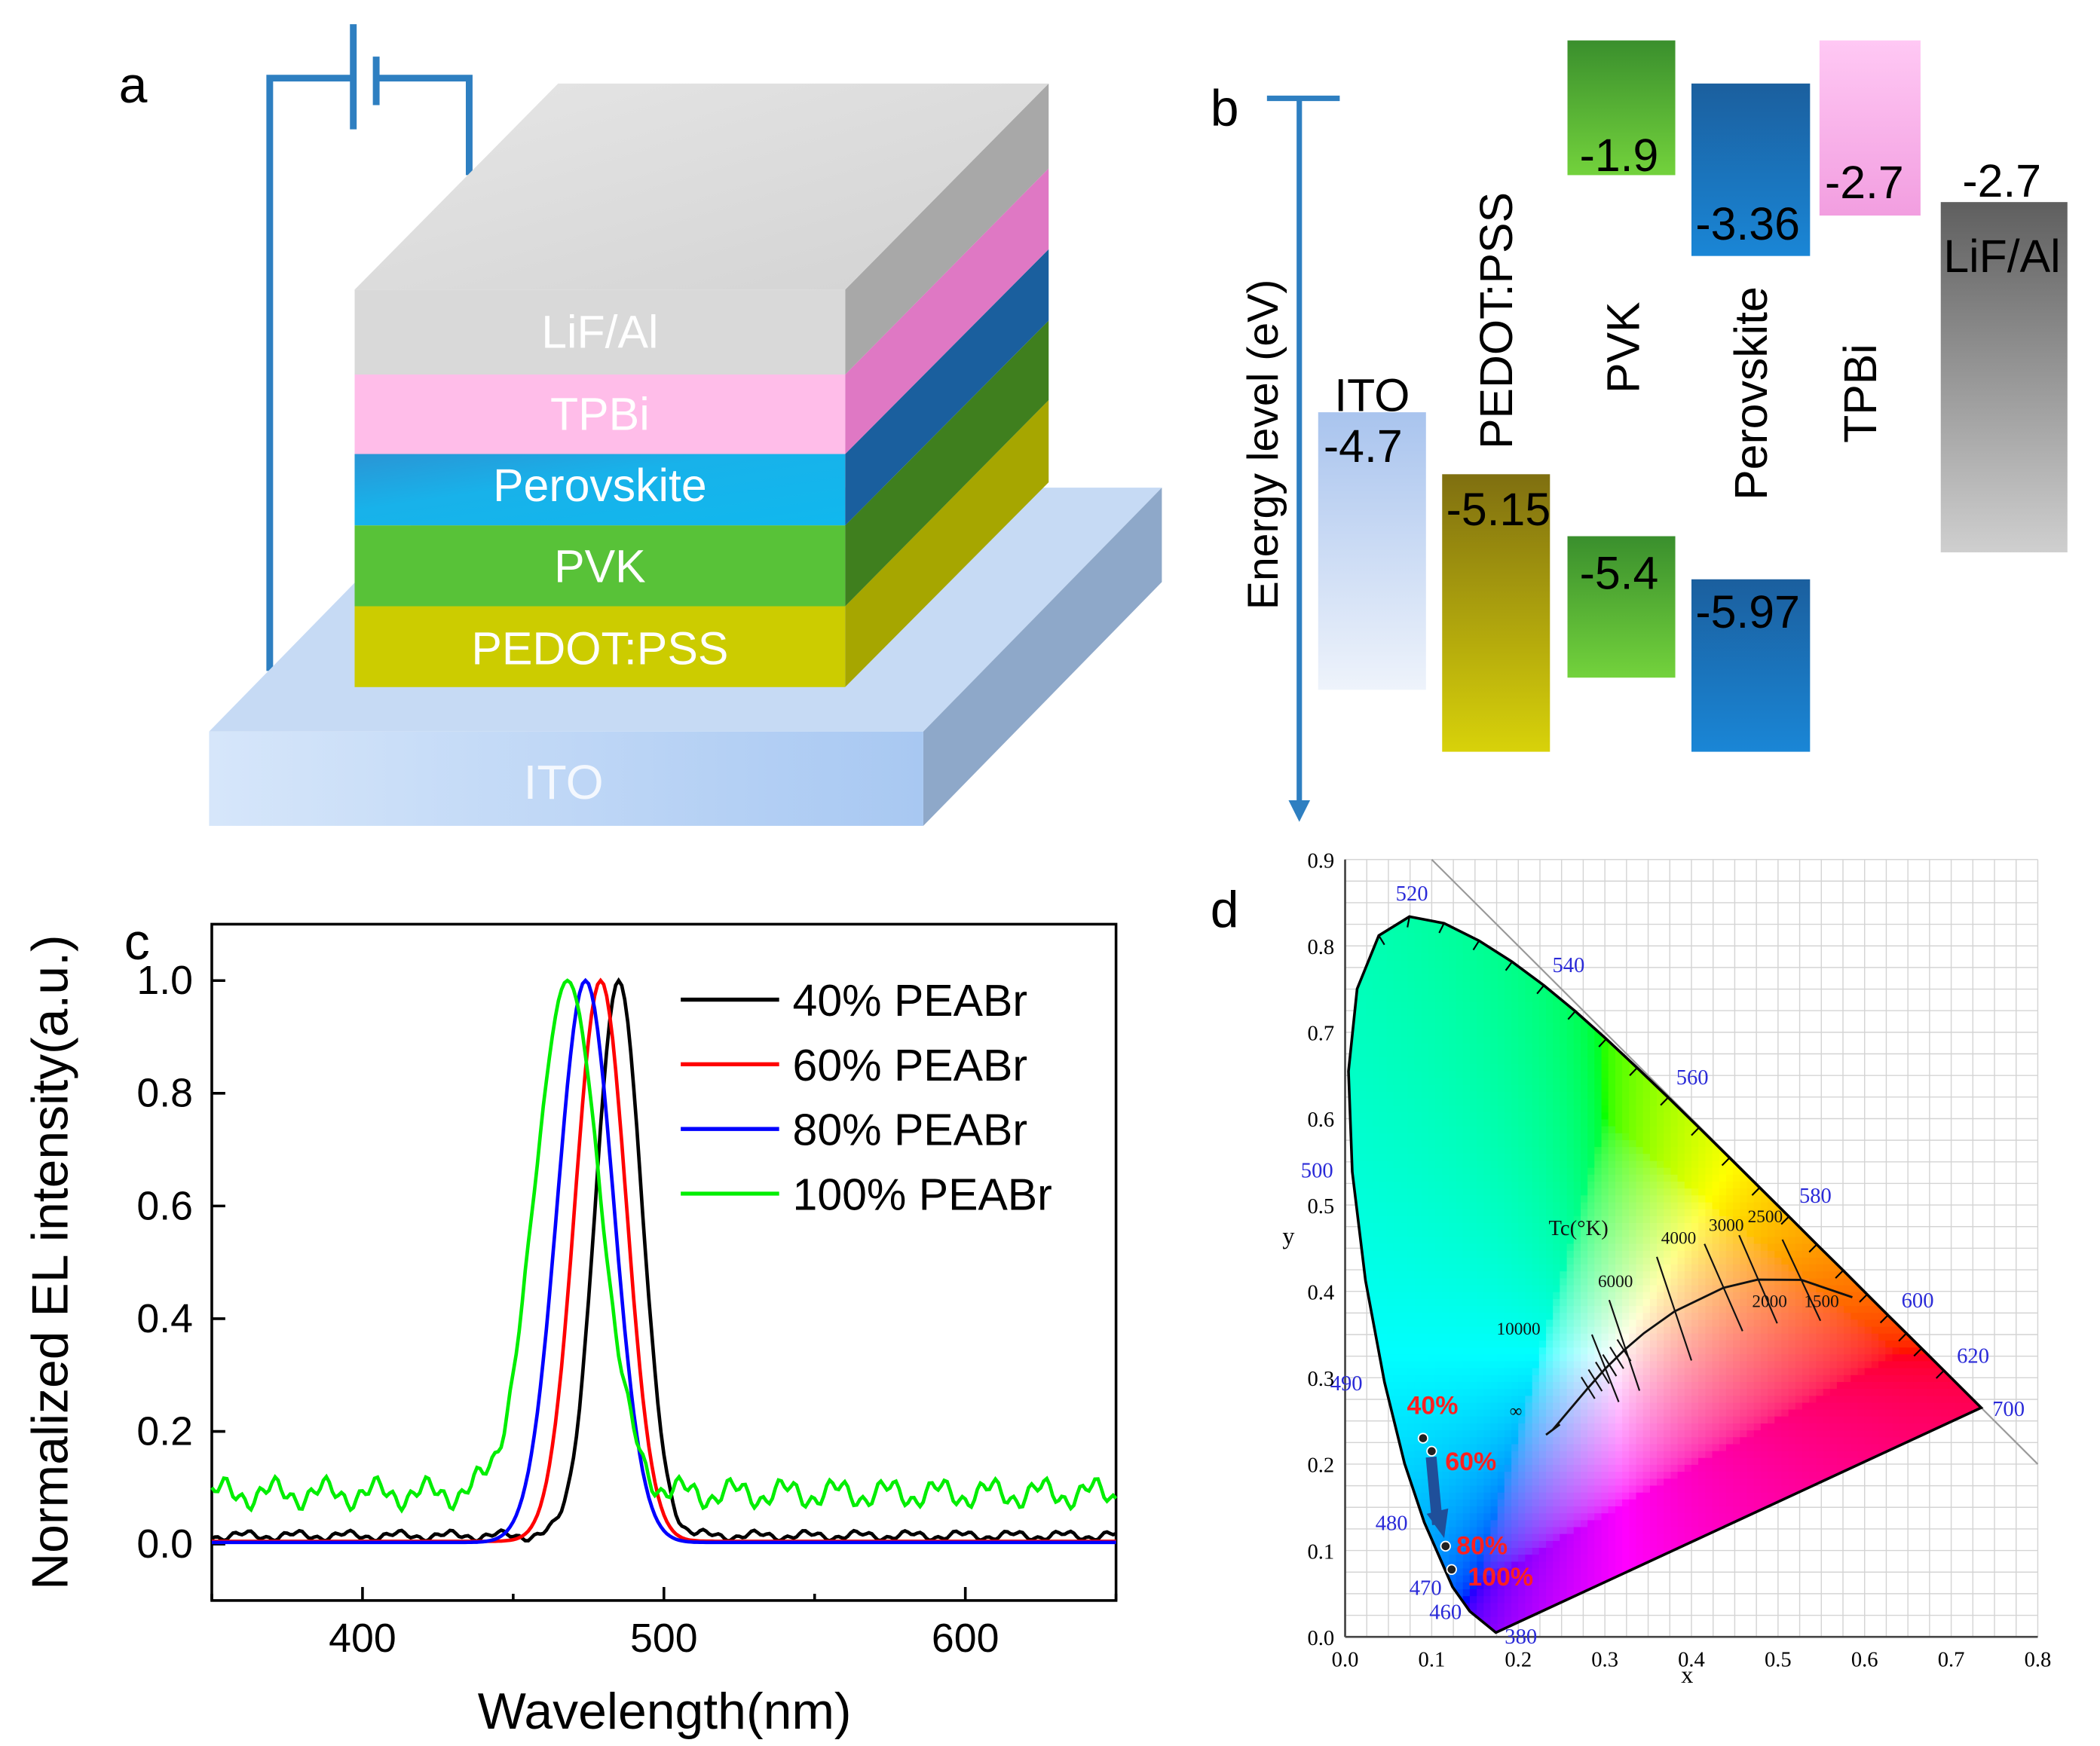  Describe the element at coordinates (2001, 256) in the screenshot. I see `lif-name: LiF/Al` at that location.